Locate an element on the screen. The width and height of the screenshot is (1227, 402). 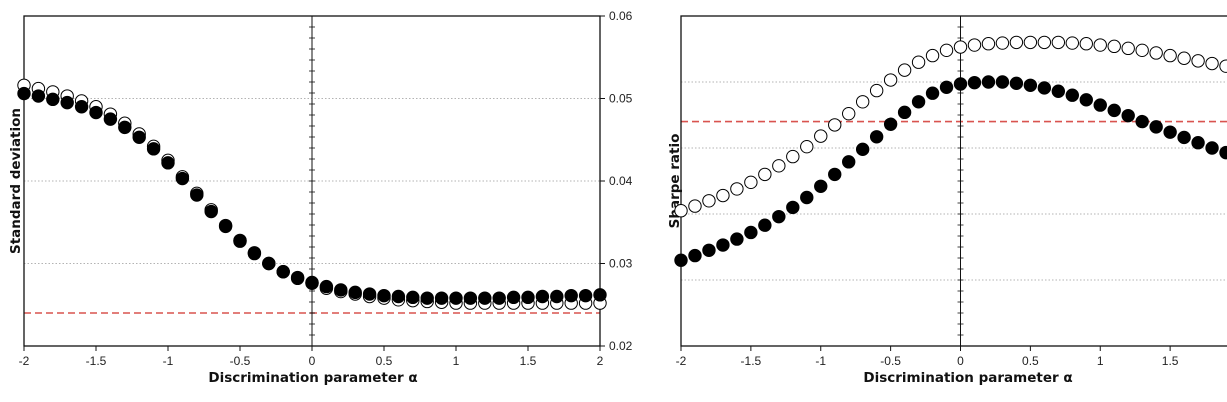
x-tick-label: 2 is located at coordinates (600, 361).